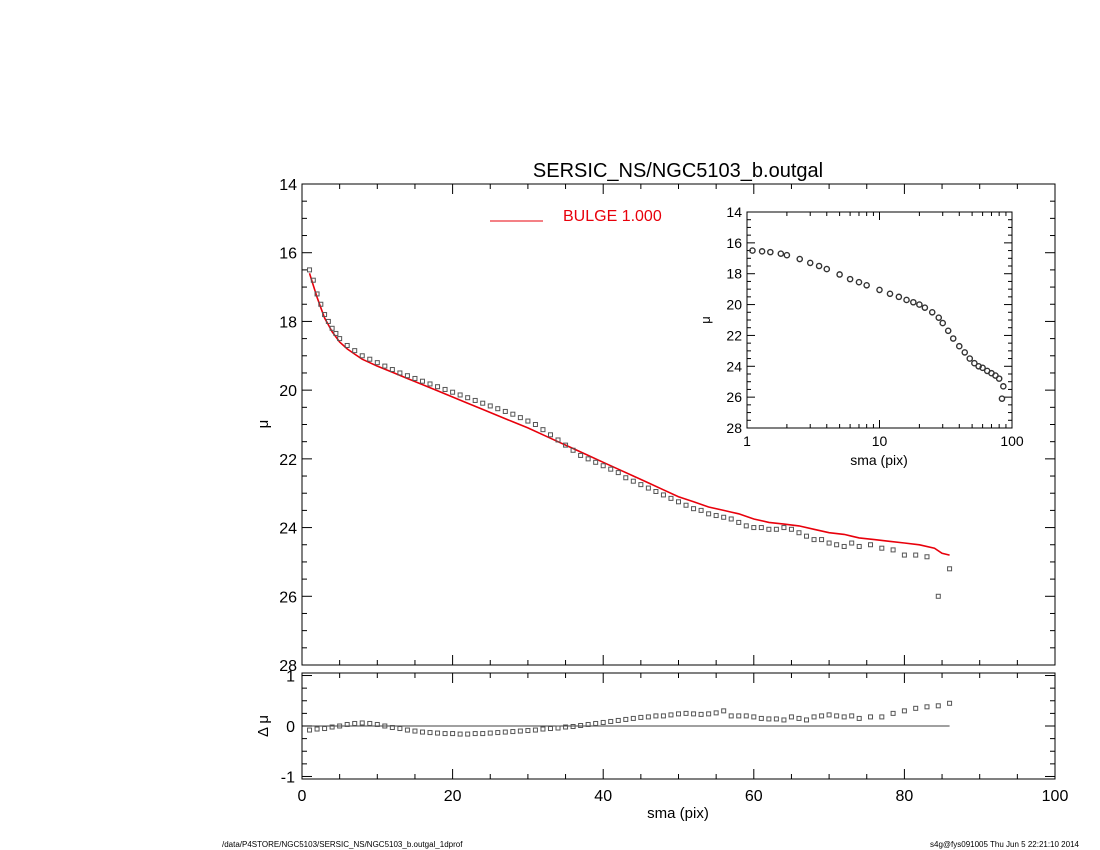  What do you see at coordinates (603, 796) in the screenshot?
I see `x-tick-label: 40` at bounding box center [603, 796].